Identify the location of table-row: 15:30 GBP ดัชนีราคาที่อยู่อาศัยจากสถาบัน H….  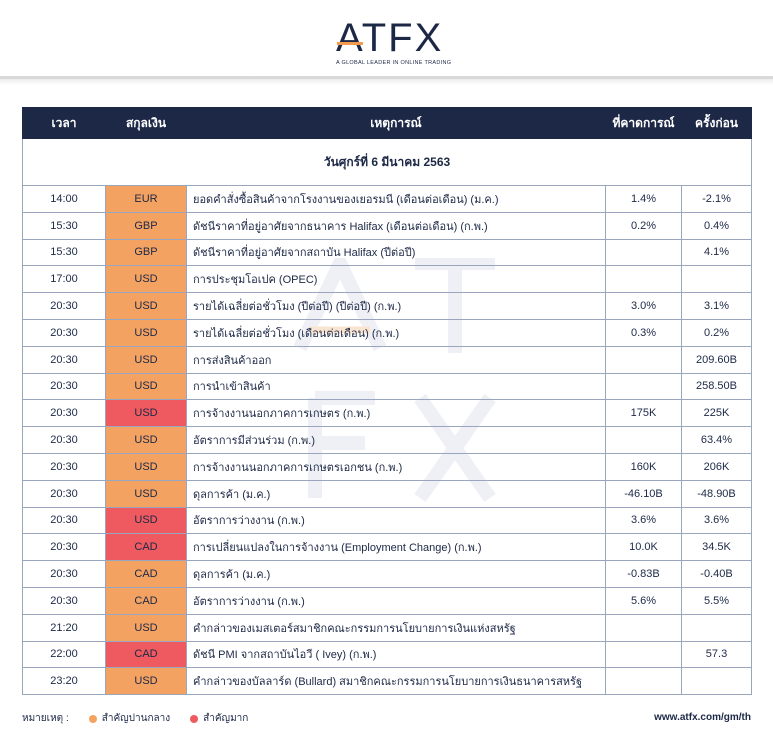
(387, 252).